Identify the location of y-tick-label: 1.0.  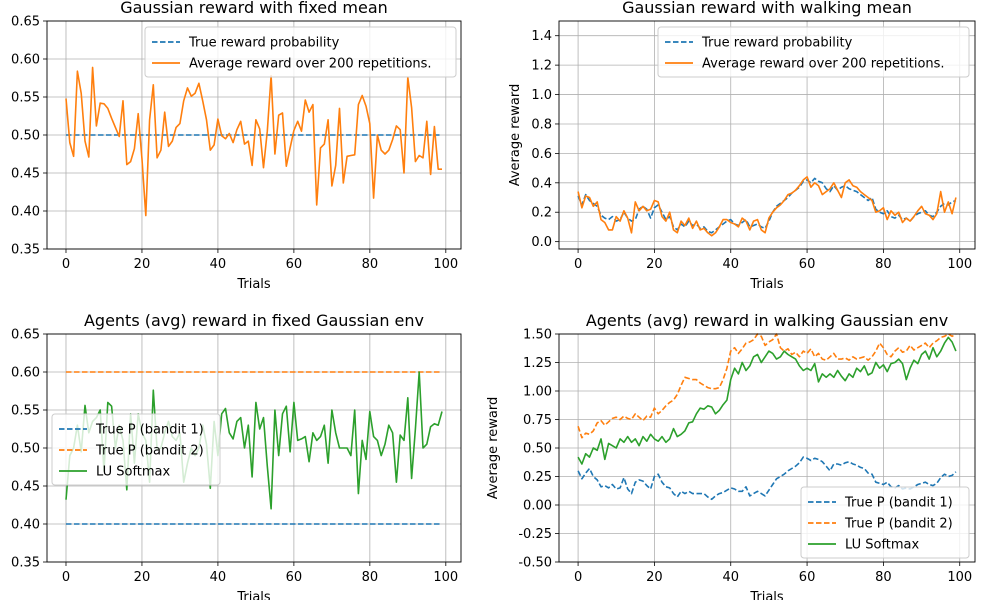
(541, 95).